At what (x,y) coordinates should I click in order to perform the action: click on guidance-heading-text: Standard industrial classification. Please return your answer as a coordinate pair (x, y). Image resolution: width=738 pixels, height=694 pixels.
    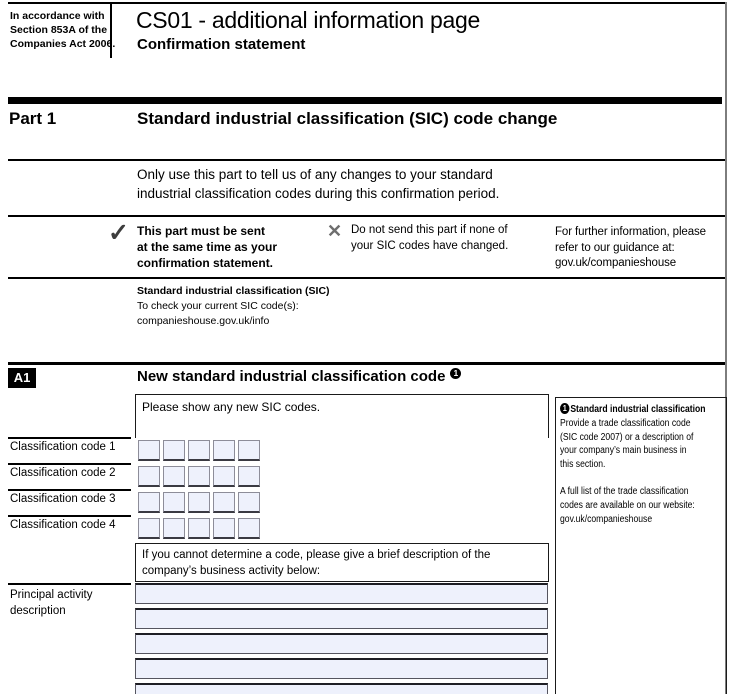
    Looking at the image, I should click on (638, 409).